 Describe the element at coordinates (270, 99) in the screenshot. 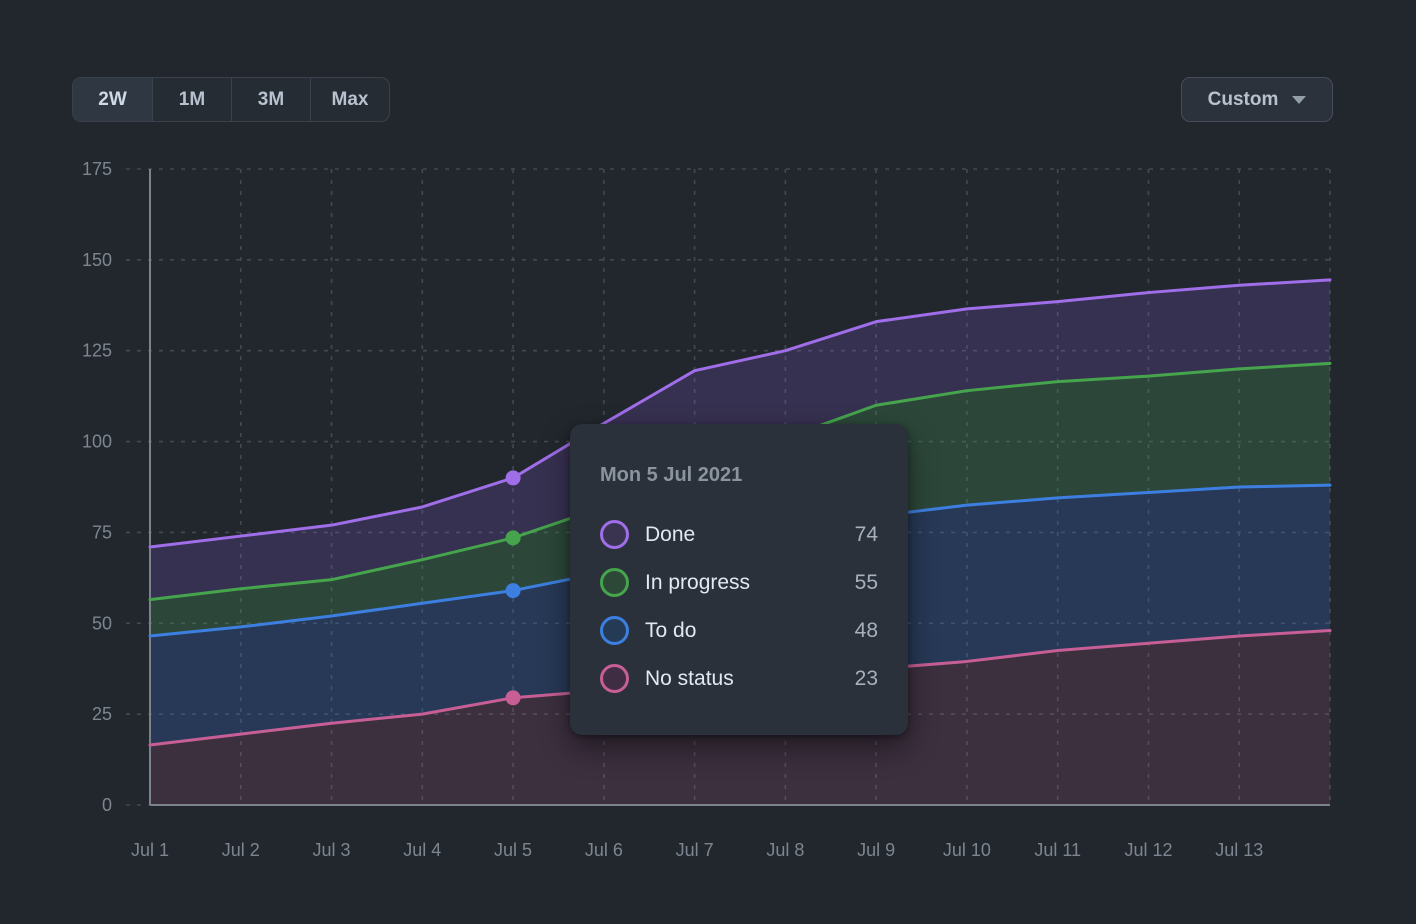

I see `range-button-3m: 3M` at that location.